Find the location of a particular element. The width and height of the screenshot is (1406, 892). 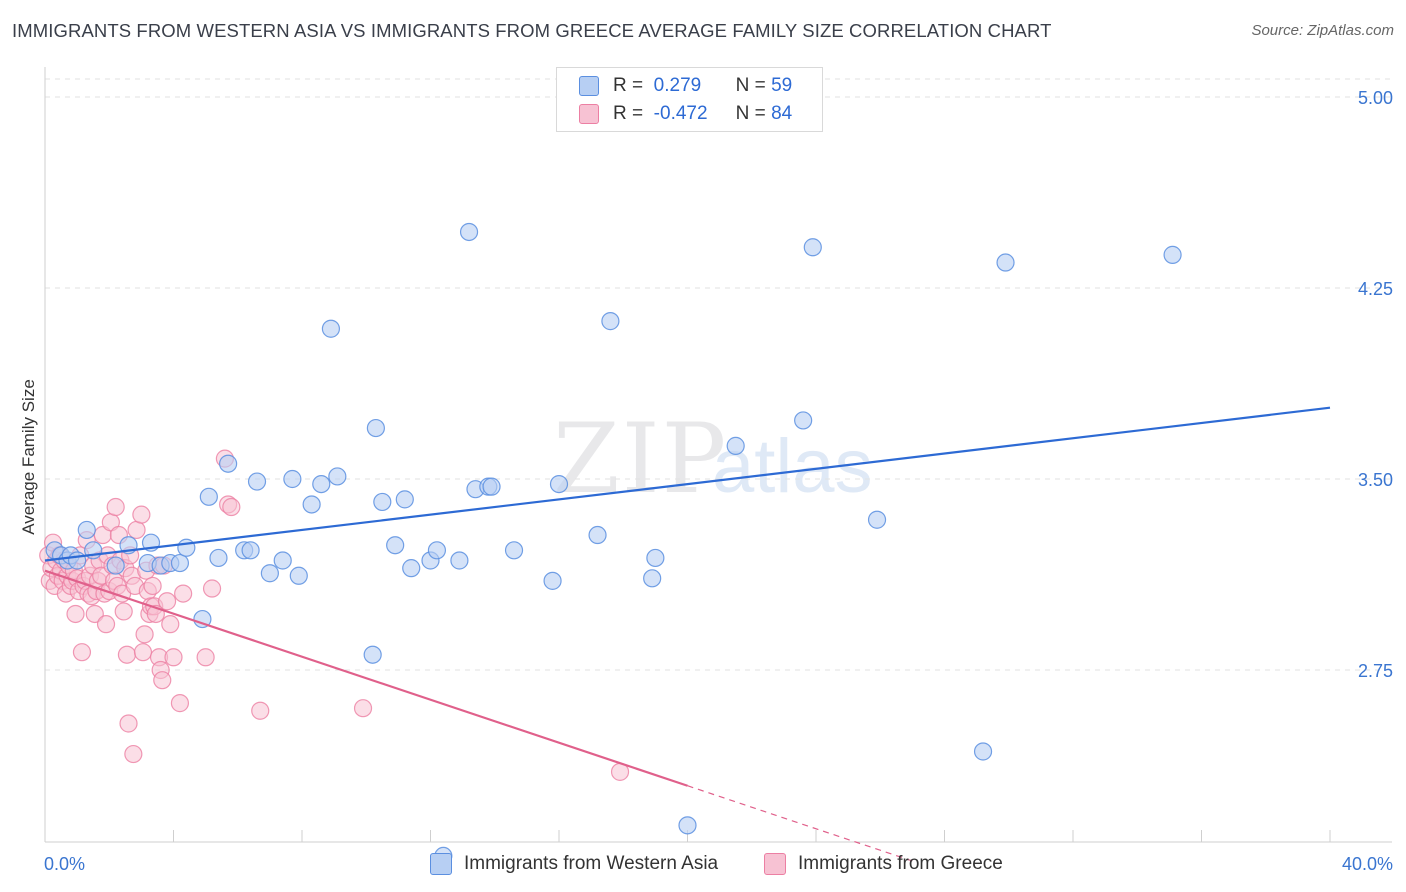

bottom-legend-label: Immigrants from Greece is located at coordinates (900, 863).